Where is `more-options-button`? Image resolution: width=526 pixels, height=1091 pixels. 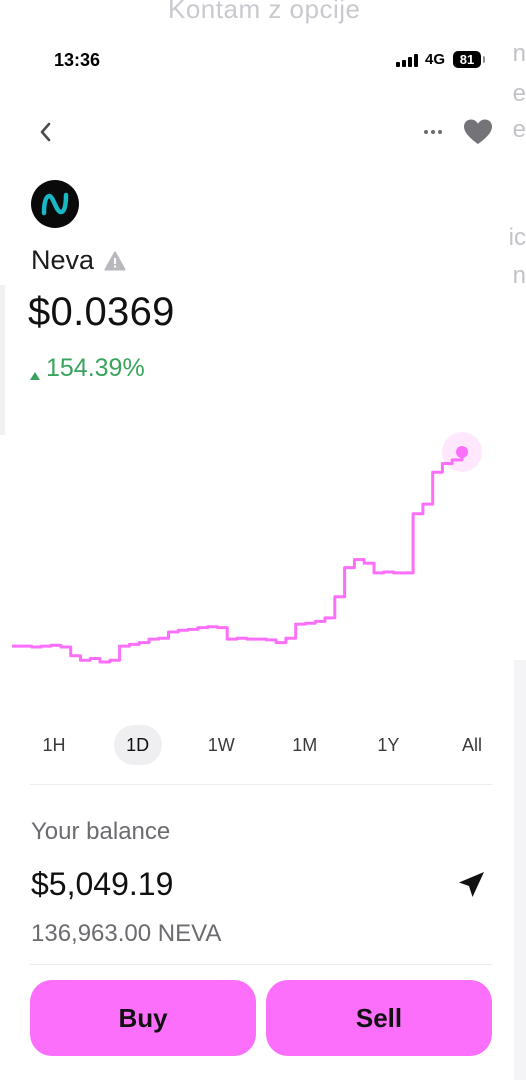
more-options-button is located at coordinates (433, 132).